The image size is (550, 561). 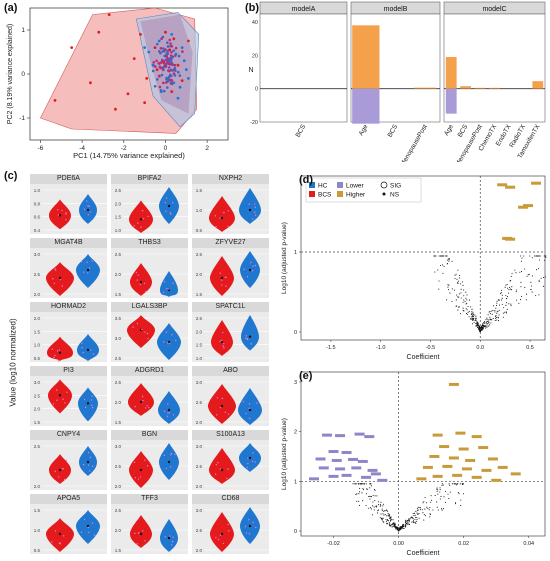 What do you see at coordinates (463, 131) in the screenshot?
I see `category-label: BCS` at bounding box center [463, 131].